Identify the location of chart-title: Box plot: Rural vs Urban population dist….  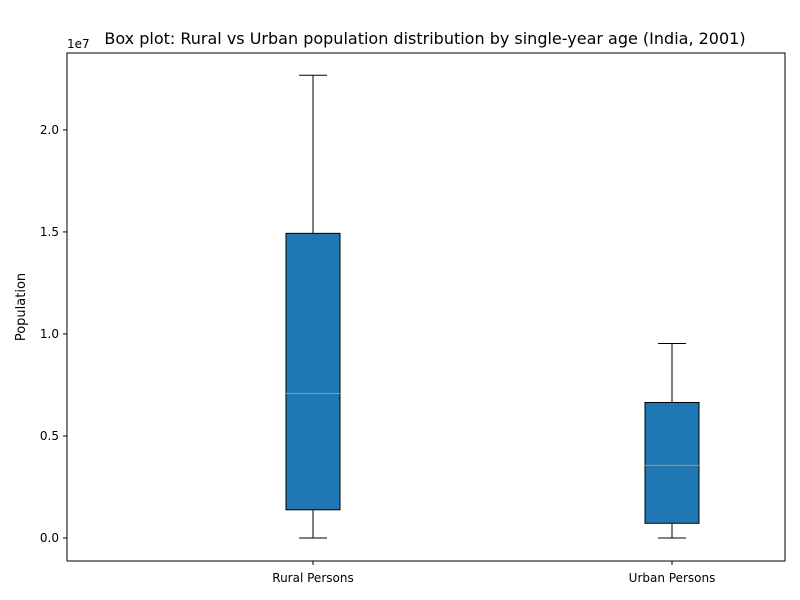
(424, 38).